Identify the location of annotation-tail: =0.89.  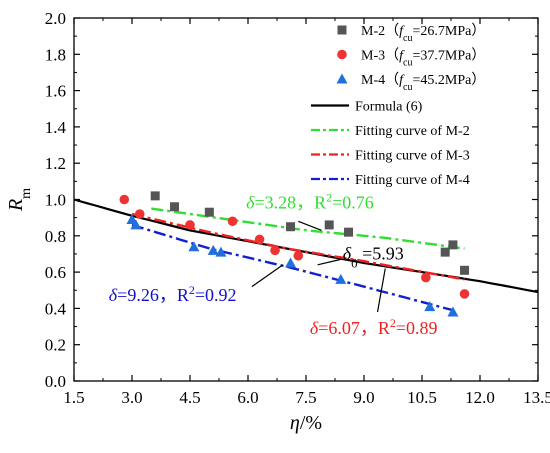
(417, 328).